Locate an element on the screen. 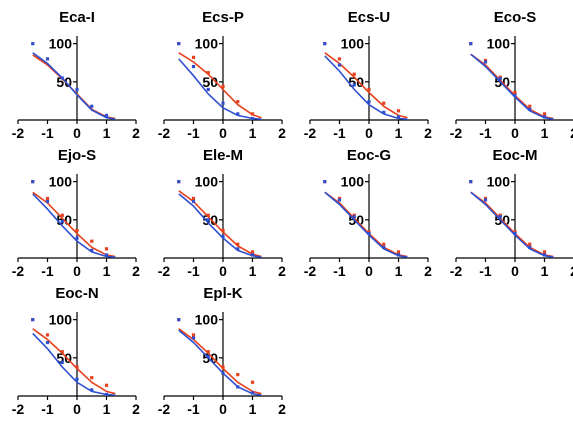 The height and width of the screenshot is (423, 573). panel-epl-k: Epl-K -2 -1 0 1 2 50 100 is located at coordinates (222, 351).